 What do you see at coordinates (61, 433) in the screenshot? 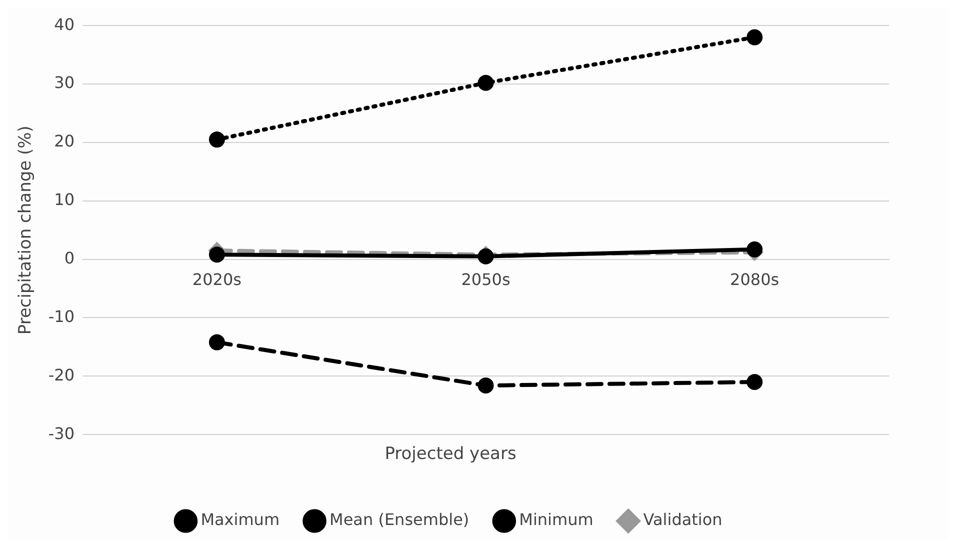
I see `y-tick-label: -30` at bounding box center [61, 433].